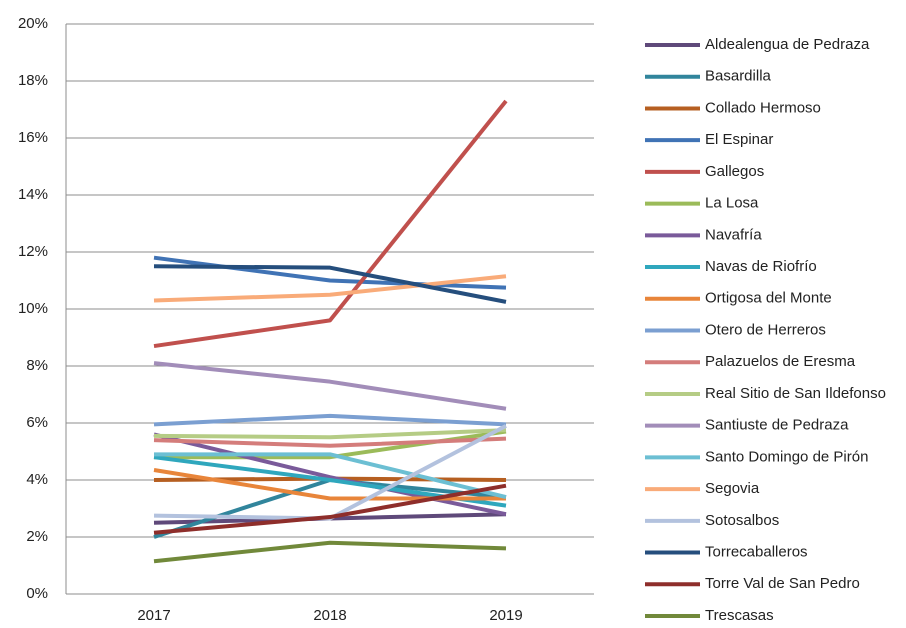 This screenshot has height=628, width=906. What do you see at coordinates (738, 76) in the screenshot?
I see `legend-label: Basardilla` at bounding box center [738, 76].